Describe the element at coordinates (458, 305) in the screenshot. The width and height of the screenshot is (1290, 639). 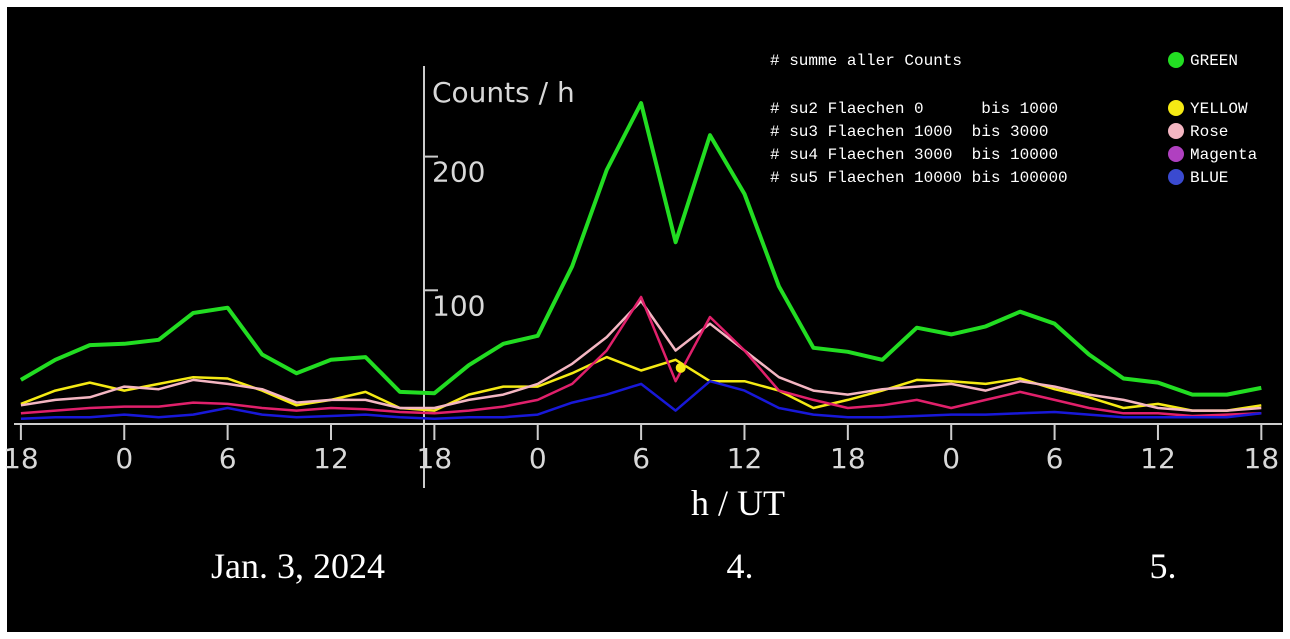
I see `y-tick-label: 100` at that location.